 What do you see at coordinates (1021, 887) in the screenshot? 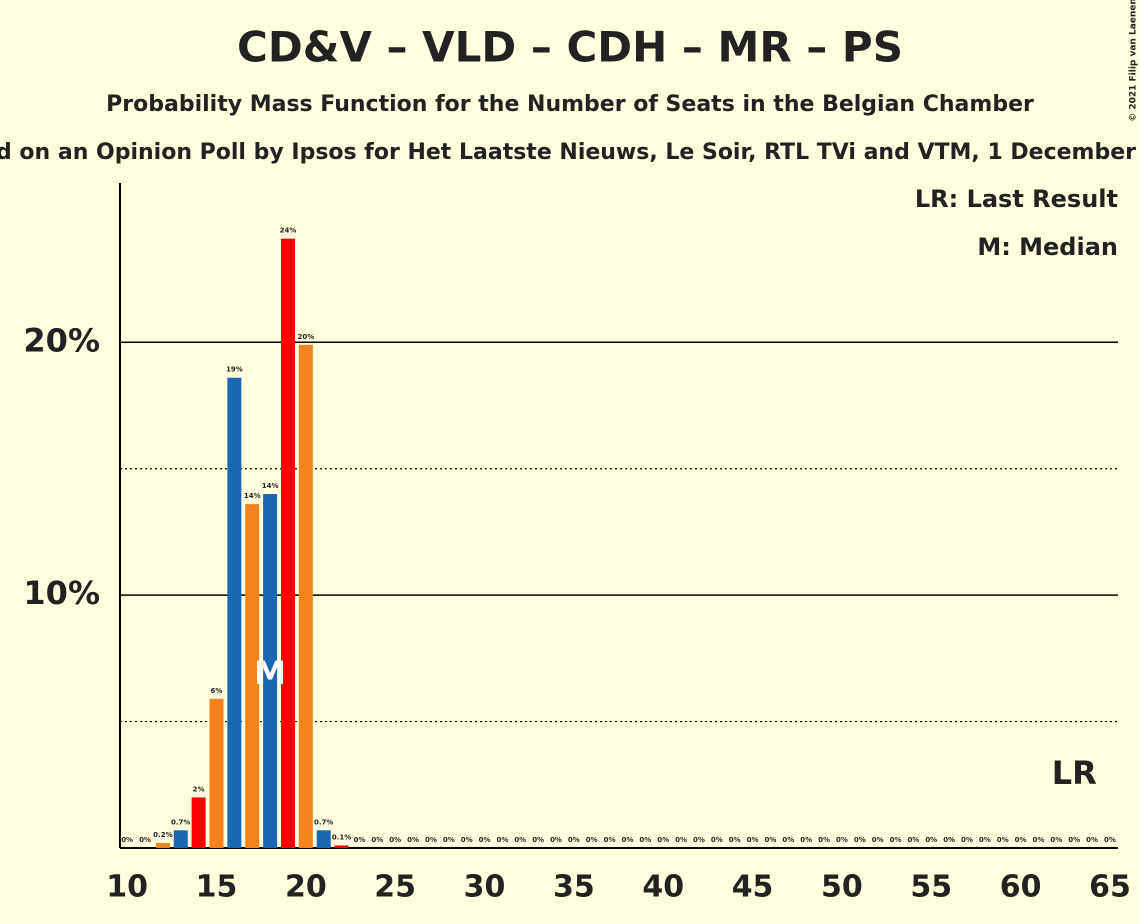
I see `x-tick-label: 60` at bounding box center [1021, 887].